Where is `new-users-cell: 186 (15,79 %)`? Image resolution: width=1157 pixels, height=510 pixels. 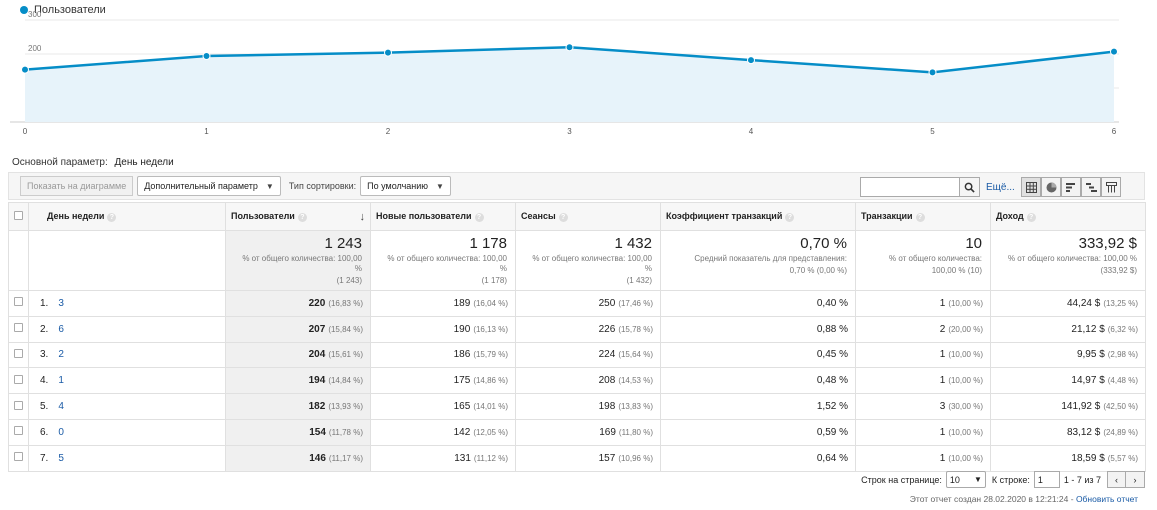 new-users-cell: 186 (15,79 %) is located at coordinates (443, 355).